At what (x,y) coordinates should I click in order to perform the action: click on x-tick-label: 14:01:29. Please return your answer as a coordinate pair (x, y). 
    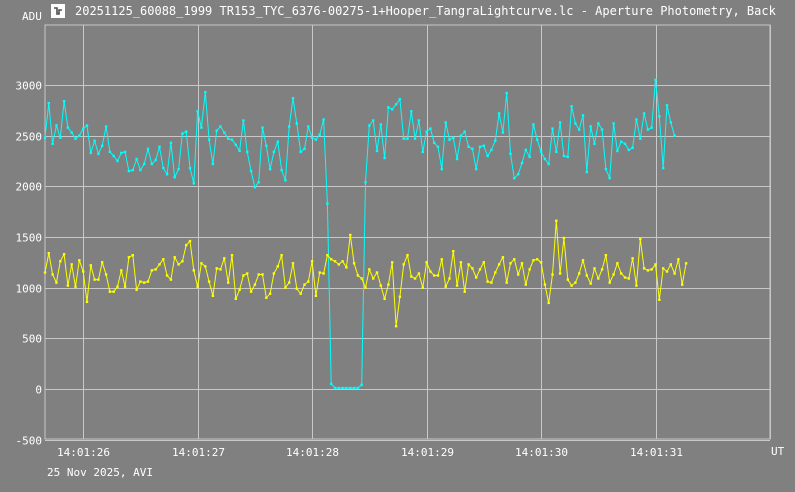
    Looking at the image, I should click on (427, 452).